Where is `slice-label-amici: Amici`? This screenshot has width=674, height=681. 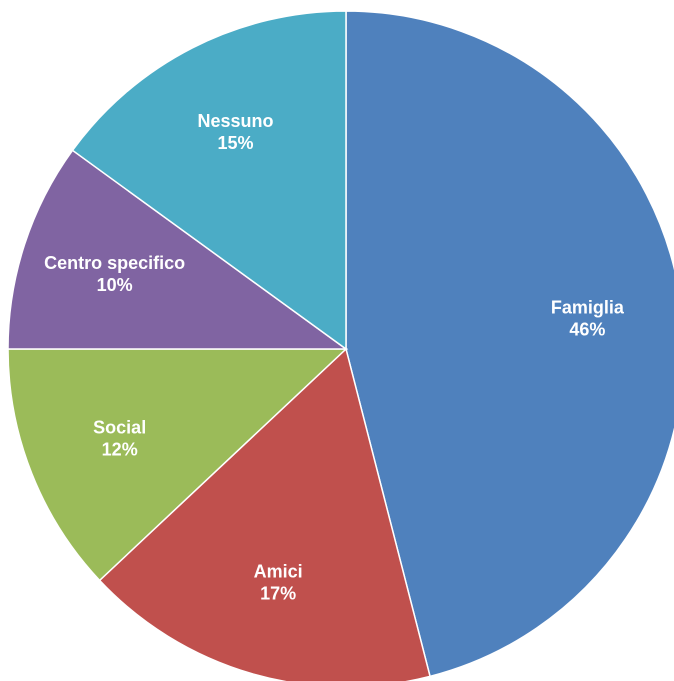 slice-label-amici: Amici is located at coordinates (278, 572).